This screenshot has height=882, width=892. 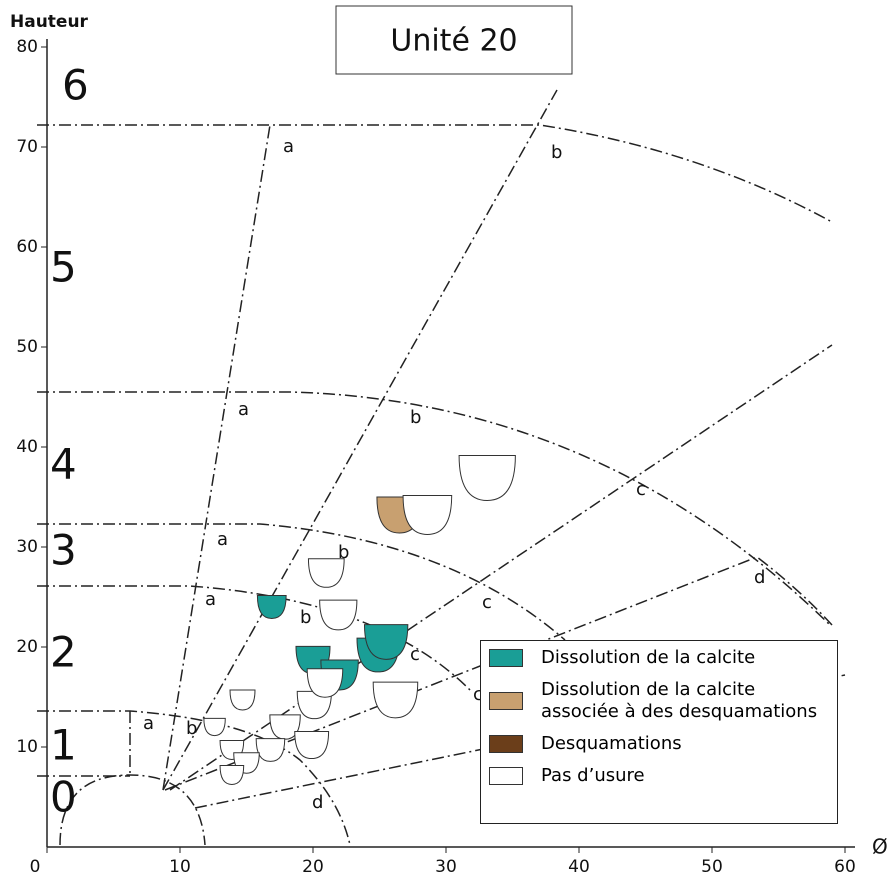 What do you see at coordinates (27, 247) in the screenshot?
I see `y-tick-label: 60` at bounding box center [27, 247].